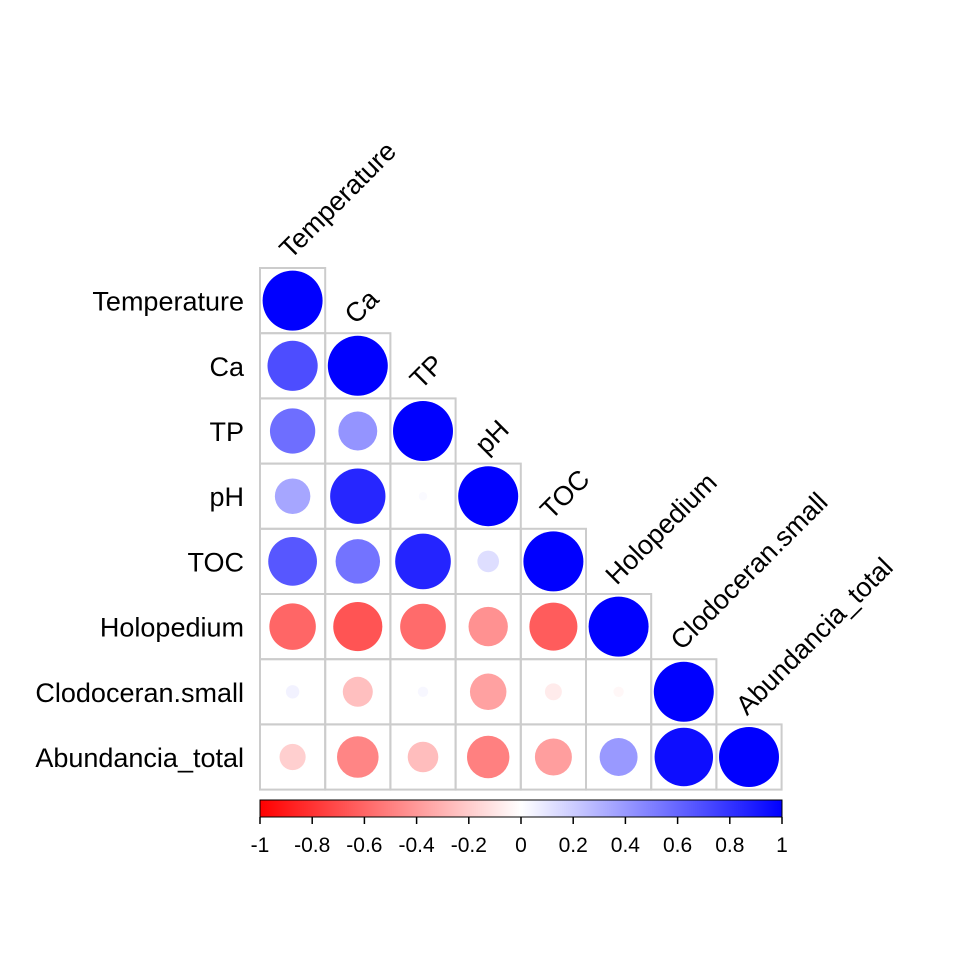 This screenshot has height=965, width=960. I want to click on row-label: TP, so click(226, 432).